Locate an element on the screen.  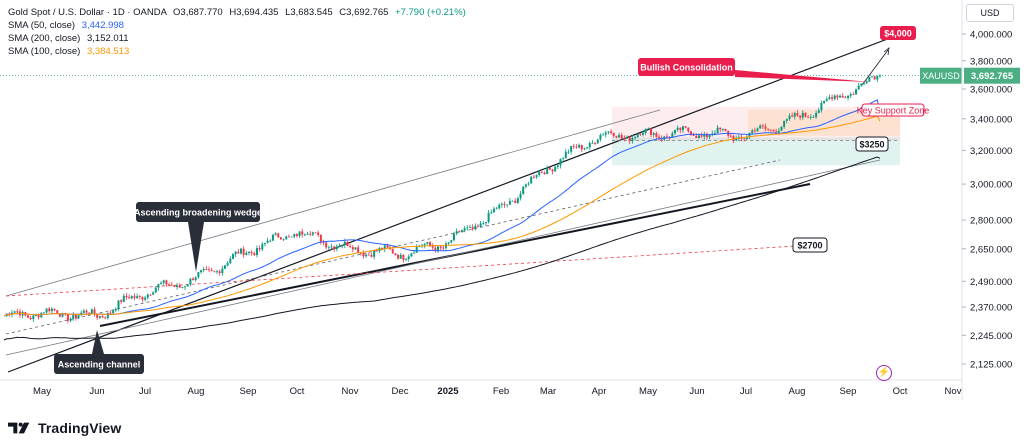
sma50-label: SMA (50, close) is located at coordinates (42, 25).